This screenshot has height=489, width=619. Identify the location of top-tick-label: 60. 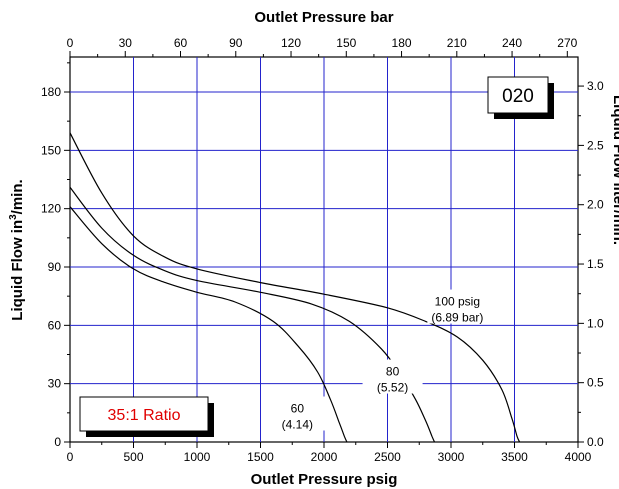
(181, 43).